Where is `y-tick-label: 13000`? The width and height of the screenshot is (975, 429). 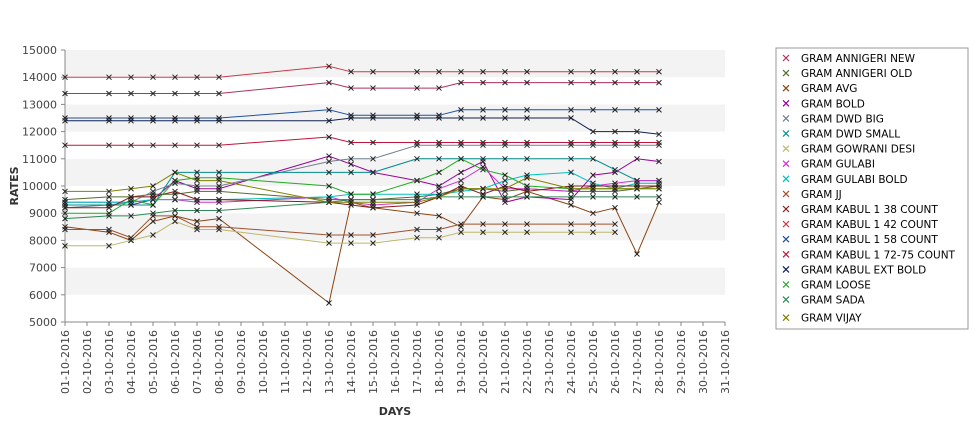 y-tick-label: 13000 is located at coordinates (39, 104).